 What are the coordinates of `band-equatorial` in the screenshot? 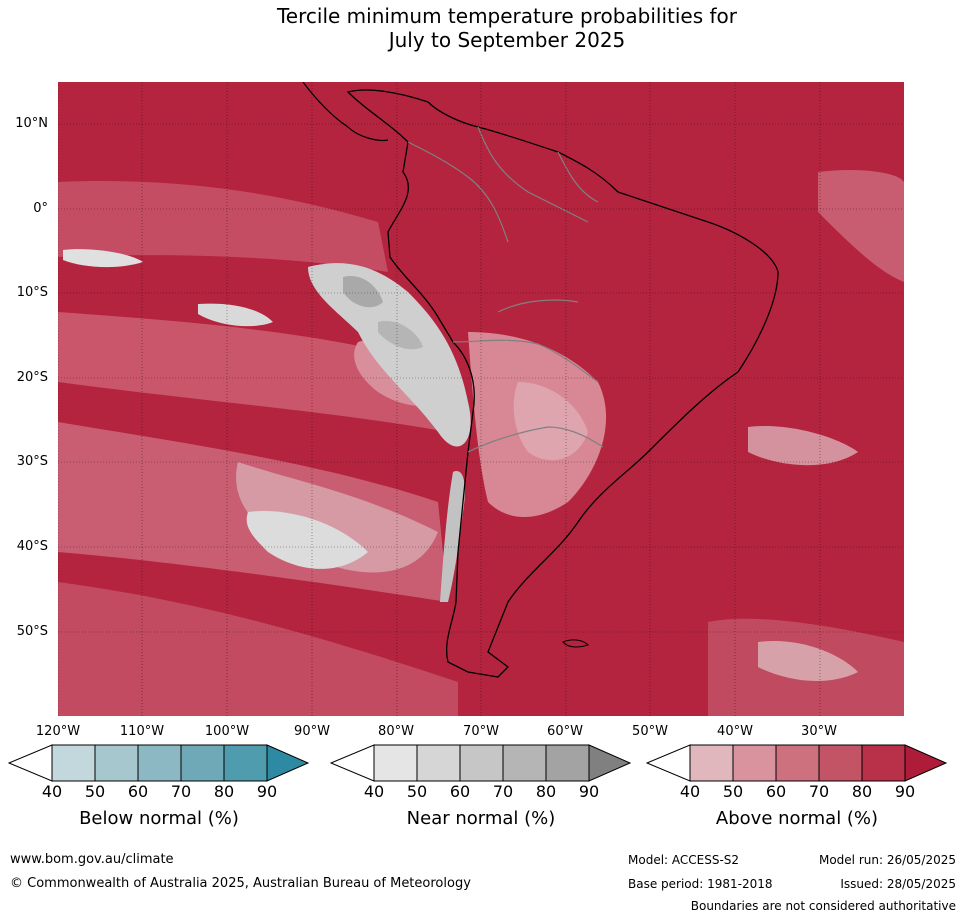 It's located at (223, 226).